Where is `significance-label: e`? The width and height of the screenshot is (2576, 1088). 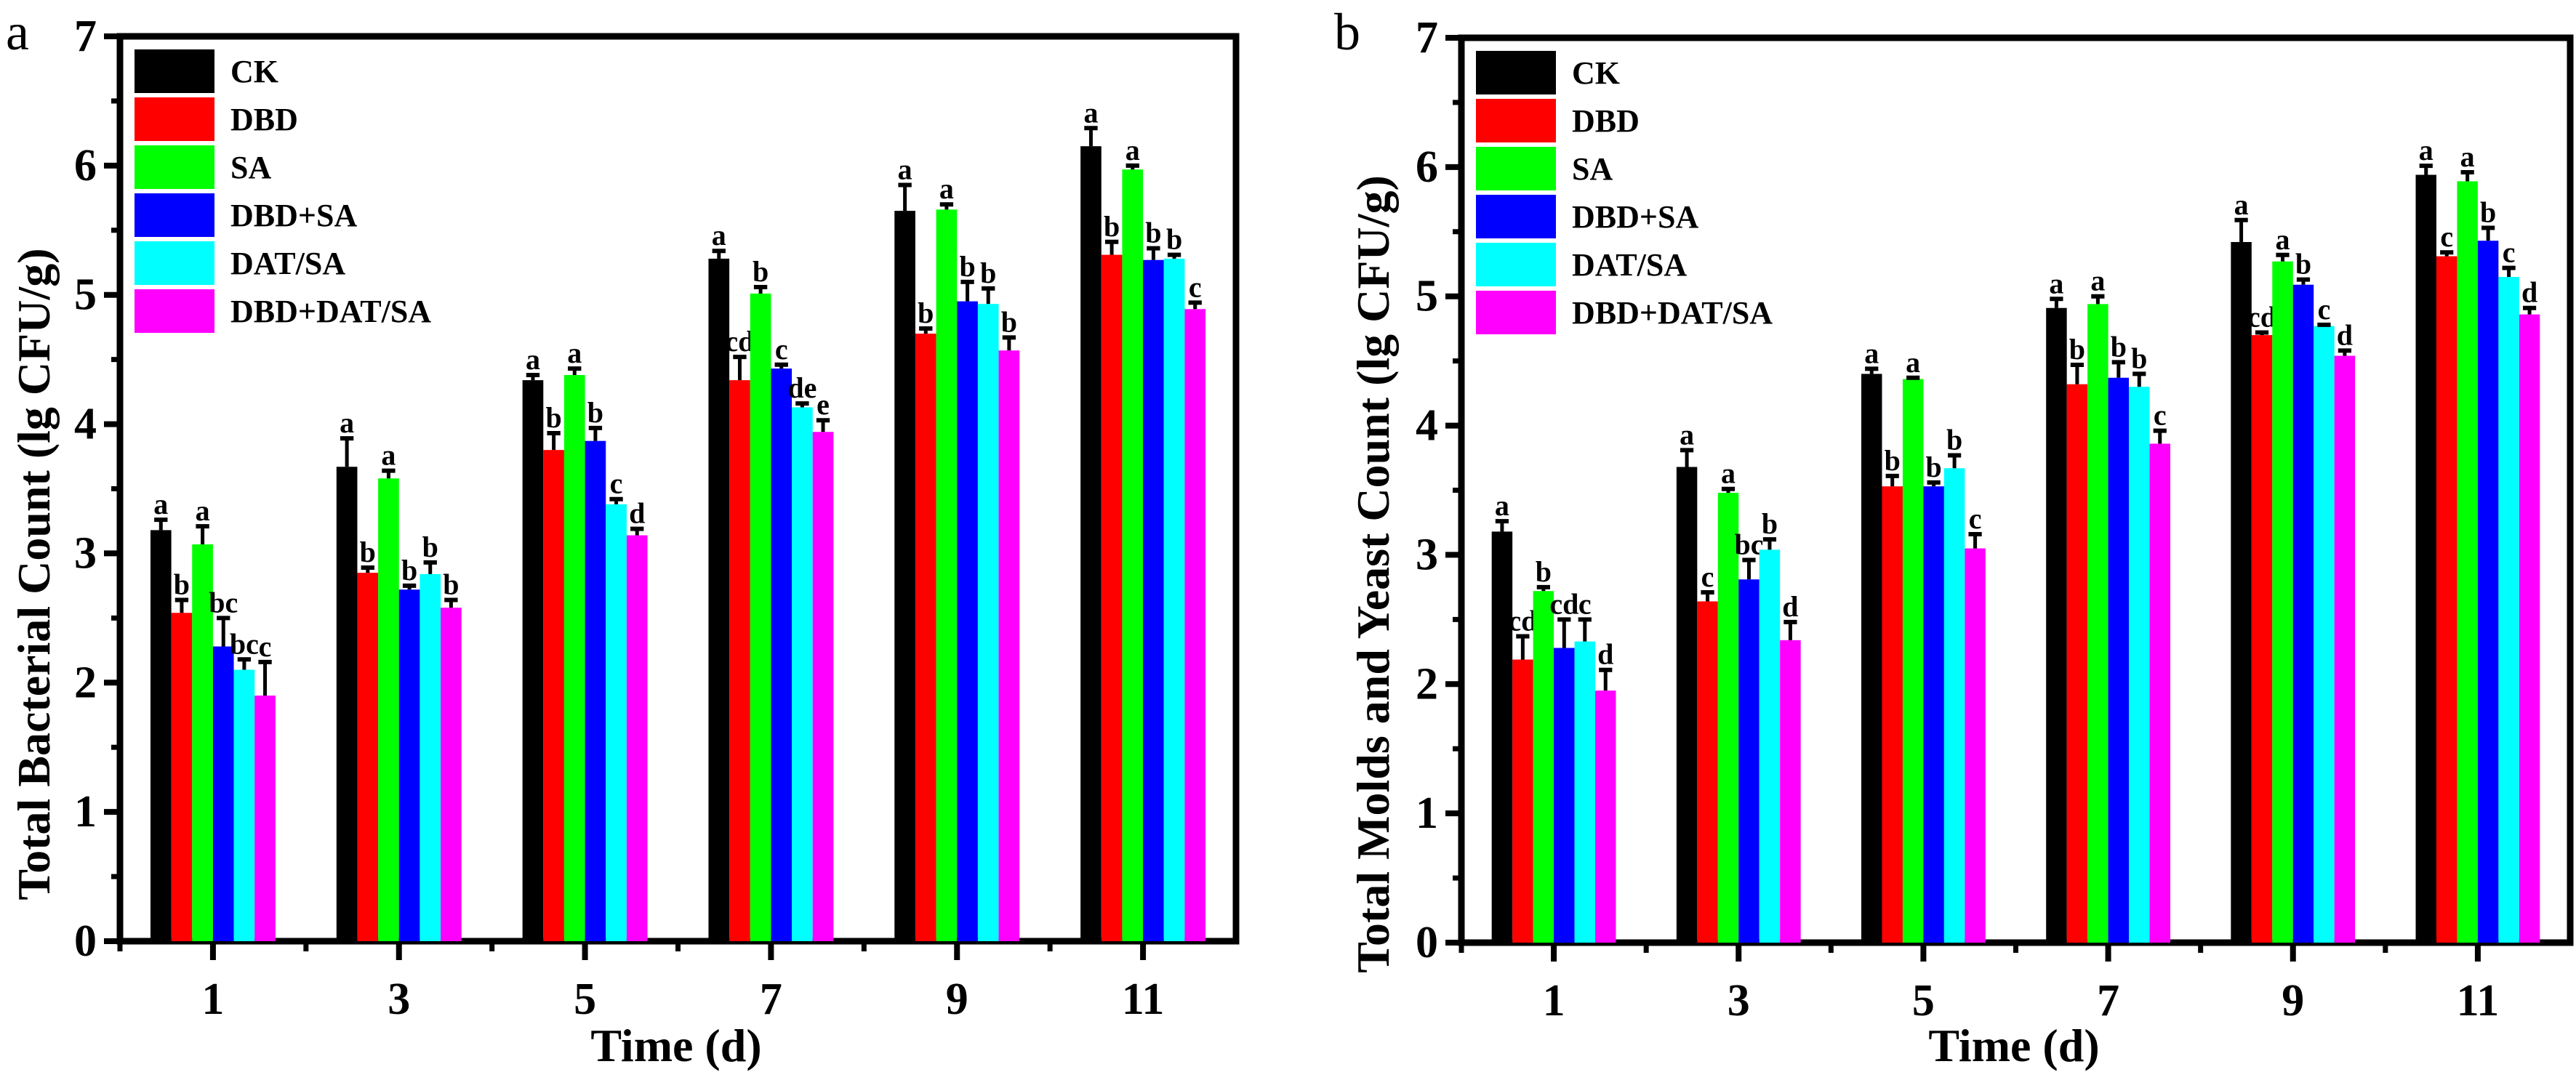
significance-label: e is located at coordinates (823, 405).